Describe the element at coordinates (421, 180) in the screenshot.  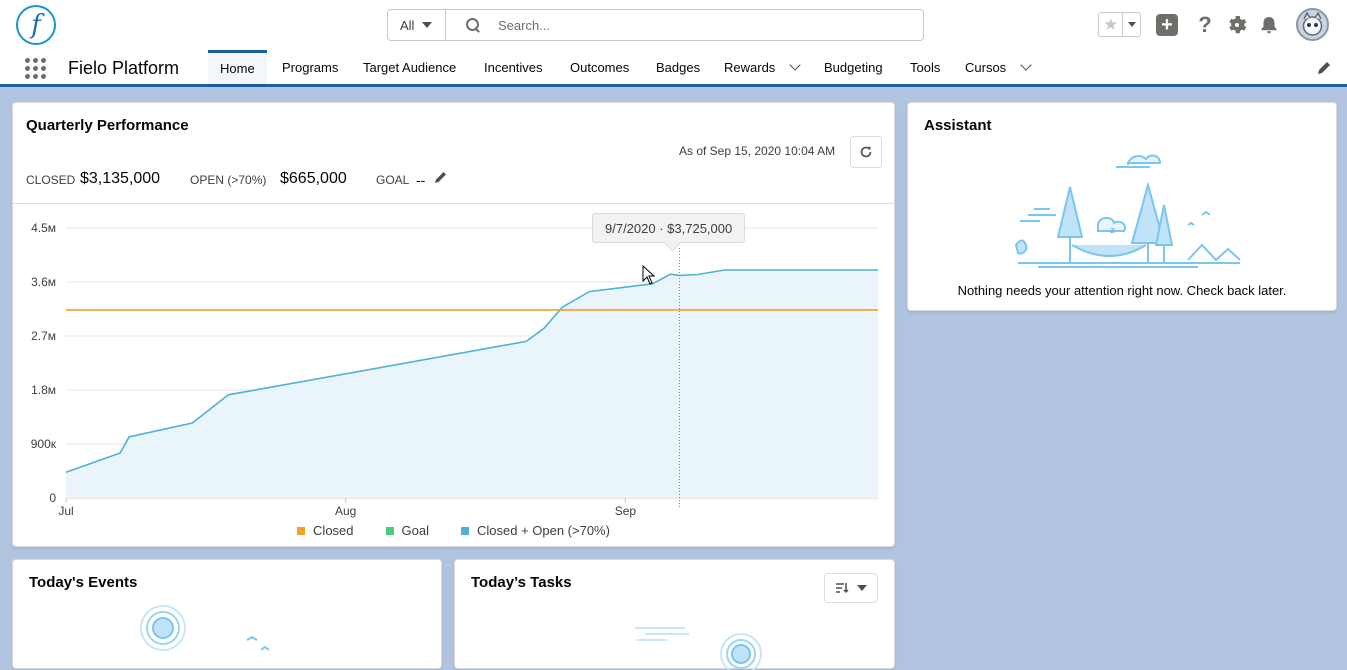
I see `goal-value: --` at that location.